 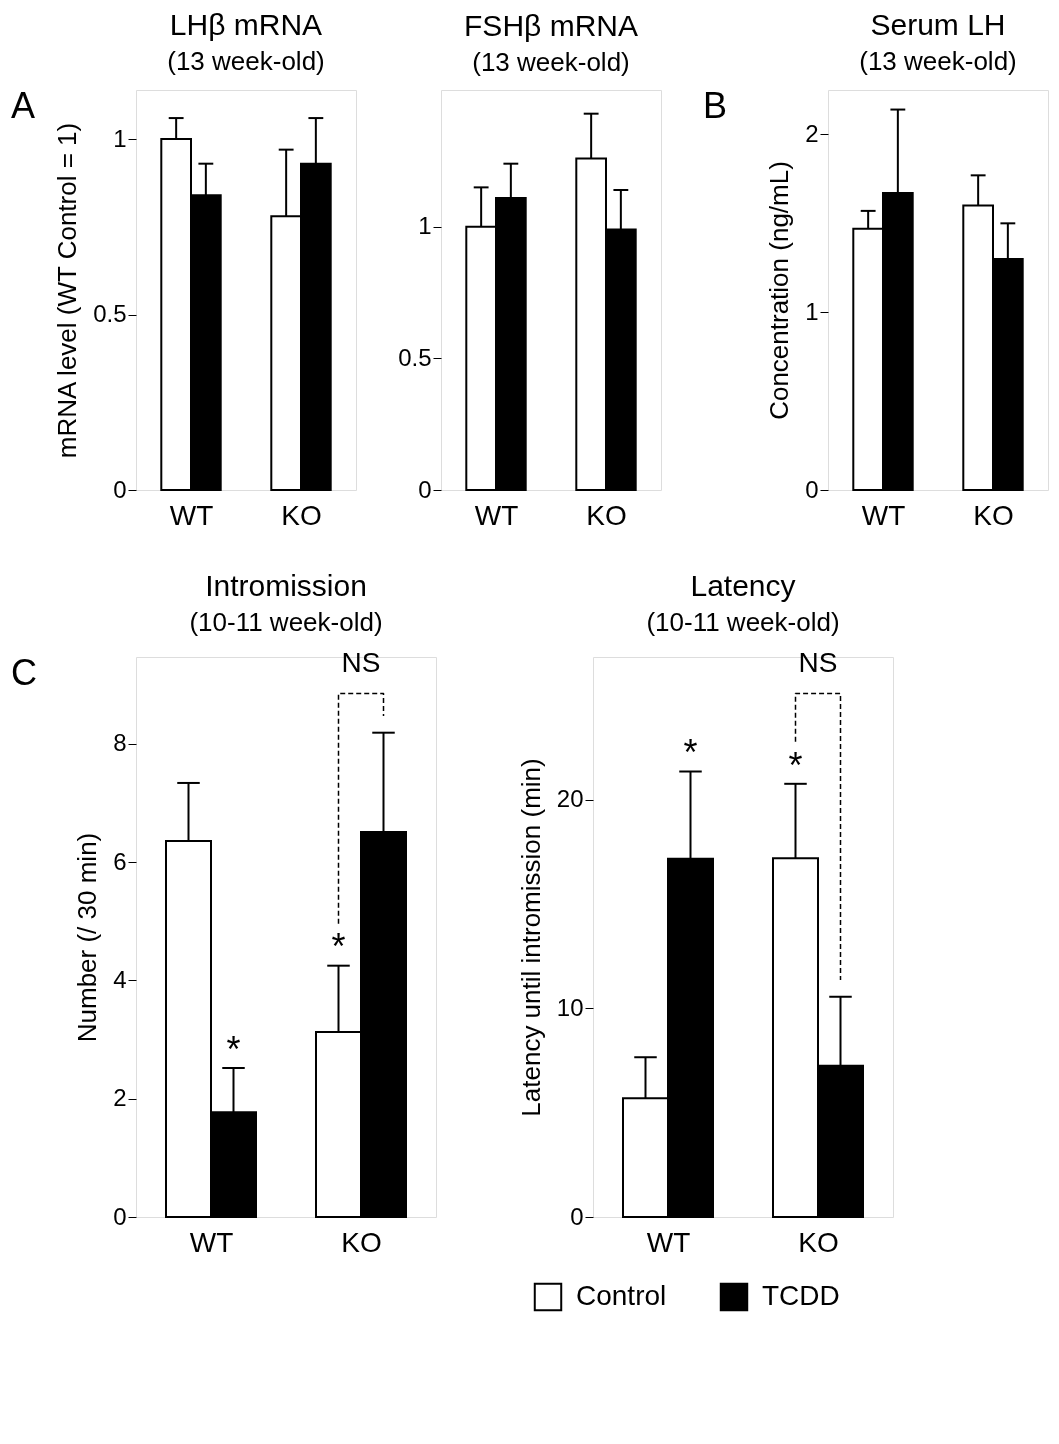 What do you see at coordinates (24, 672) in the screenshot?
I see `text: C` at bounding box center [24, 672].